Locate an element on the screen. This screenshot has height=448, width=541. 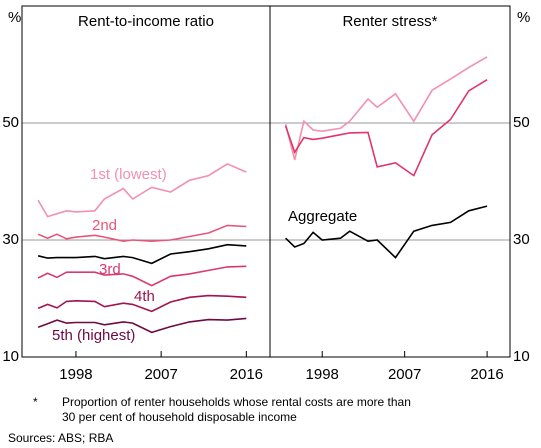
series-label: 2nd is located at coordinates (104, 225).